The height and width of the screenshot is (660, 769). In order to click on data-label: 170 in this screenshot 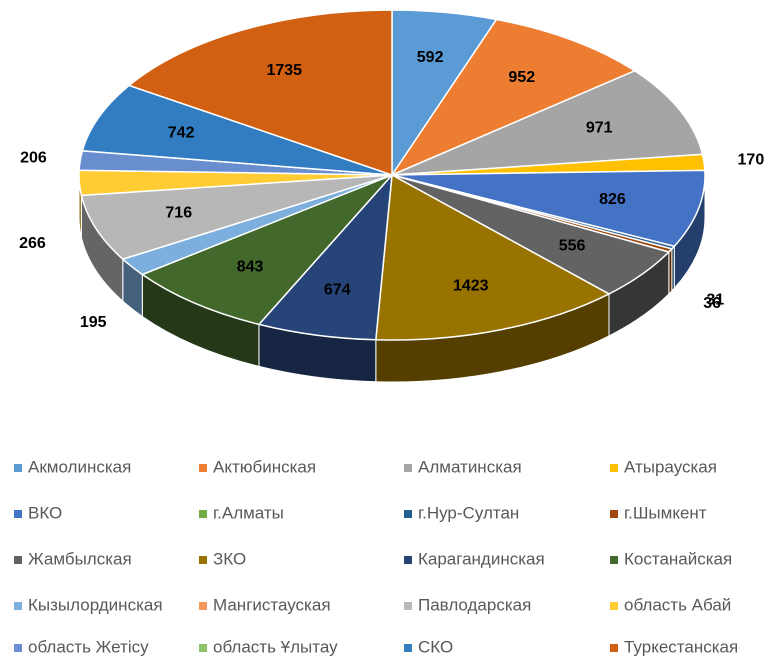, I will do `click(751, 160)`.